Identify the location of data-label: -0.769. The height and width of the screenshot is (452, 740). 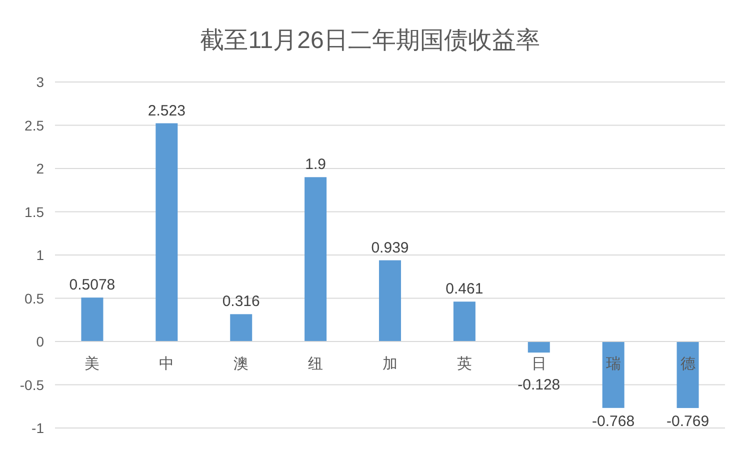
(688, 421).